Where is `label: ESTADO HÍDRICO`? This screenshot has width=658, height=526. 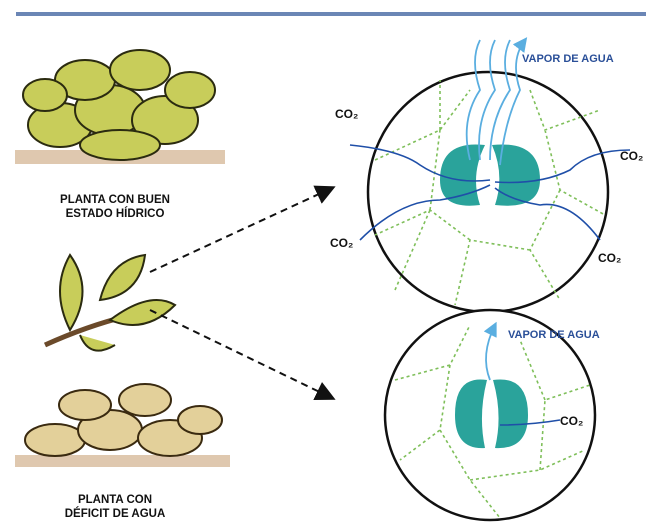 label: ESTADO HÍDRICO is located at coordinates (115, 213).